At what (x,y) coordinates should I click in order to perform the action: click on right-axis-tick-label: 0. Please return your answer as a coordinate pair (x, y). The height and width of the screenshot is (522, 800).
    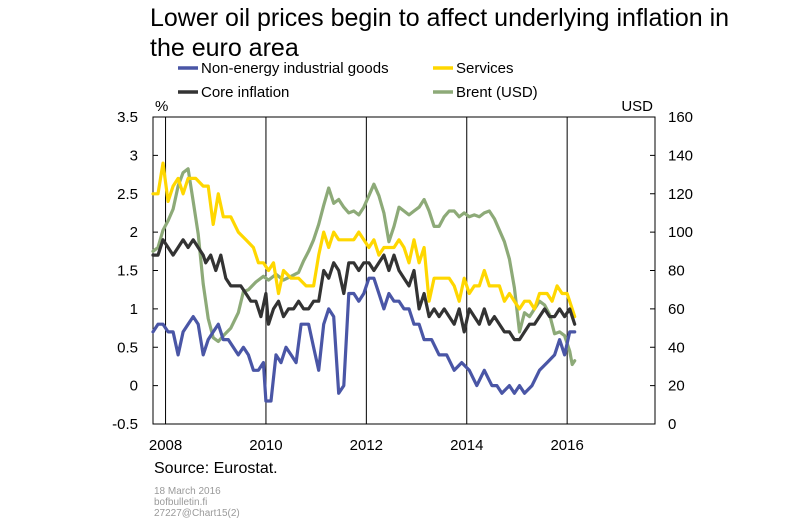
    Looking at the image, I should click on (672, 424).